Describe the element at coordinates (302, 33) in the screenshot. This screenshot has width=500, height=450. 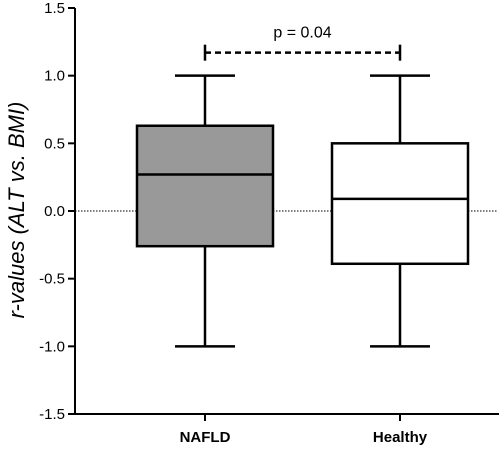
I see `p-value-label: p = 0.04` at that location.